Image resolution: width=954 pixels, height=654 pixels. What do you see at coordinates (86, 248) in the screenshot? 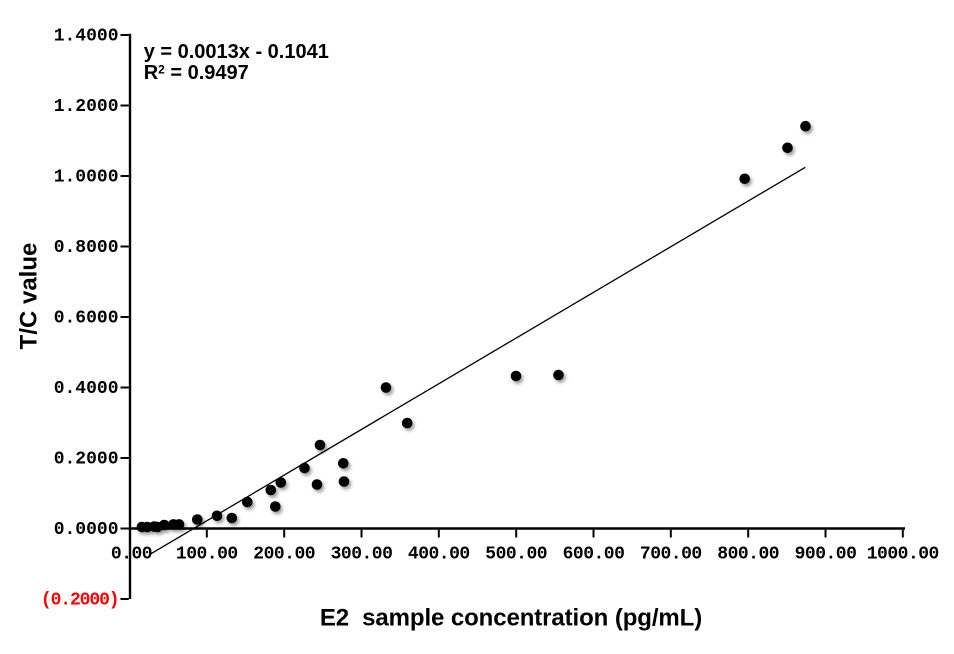
I see `svg-text: 0.8000` at bounding box center [86, 248].